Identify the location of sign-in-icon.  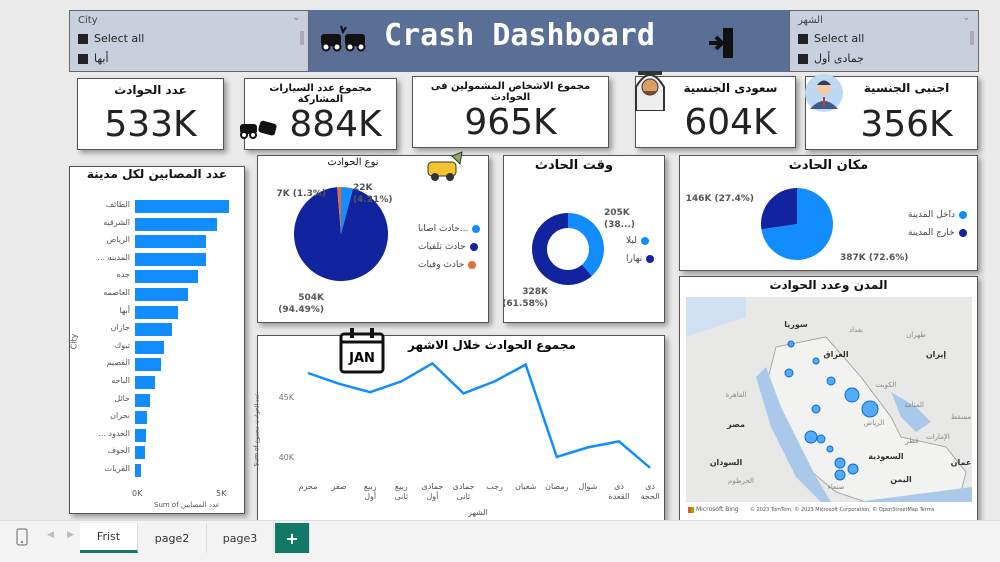
(722, 43).